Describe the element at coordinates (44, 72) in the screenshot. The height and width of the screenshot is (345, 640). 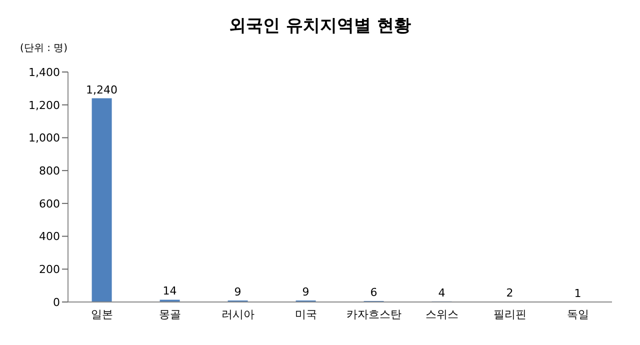
I see `y-tick-label: 1,400` at that location.